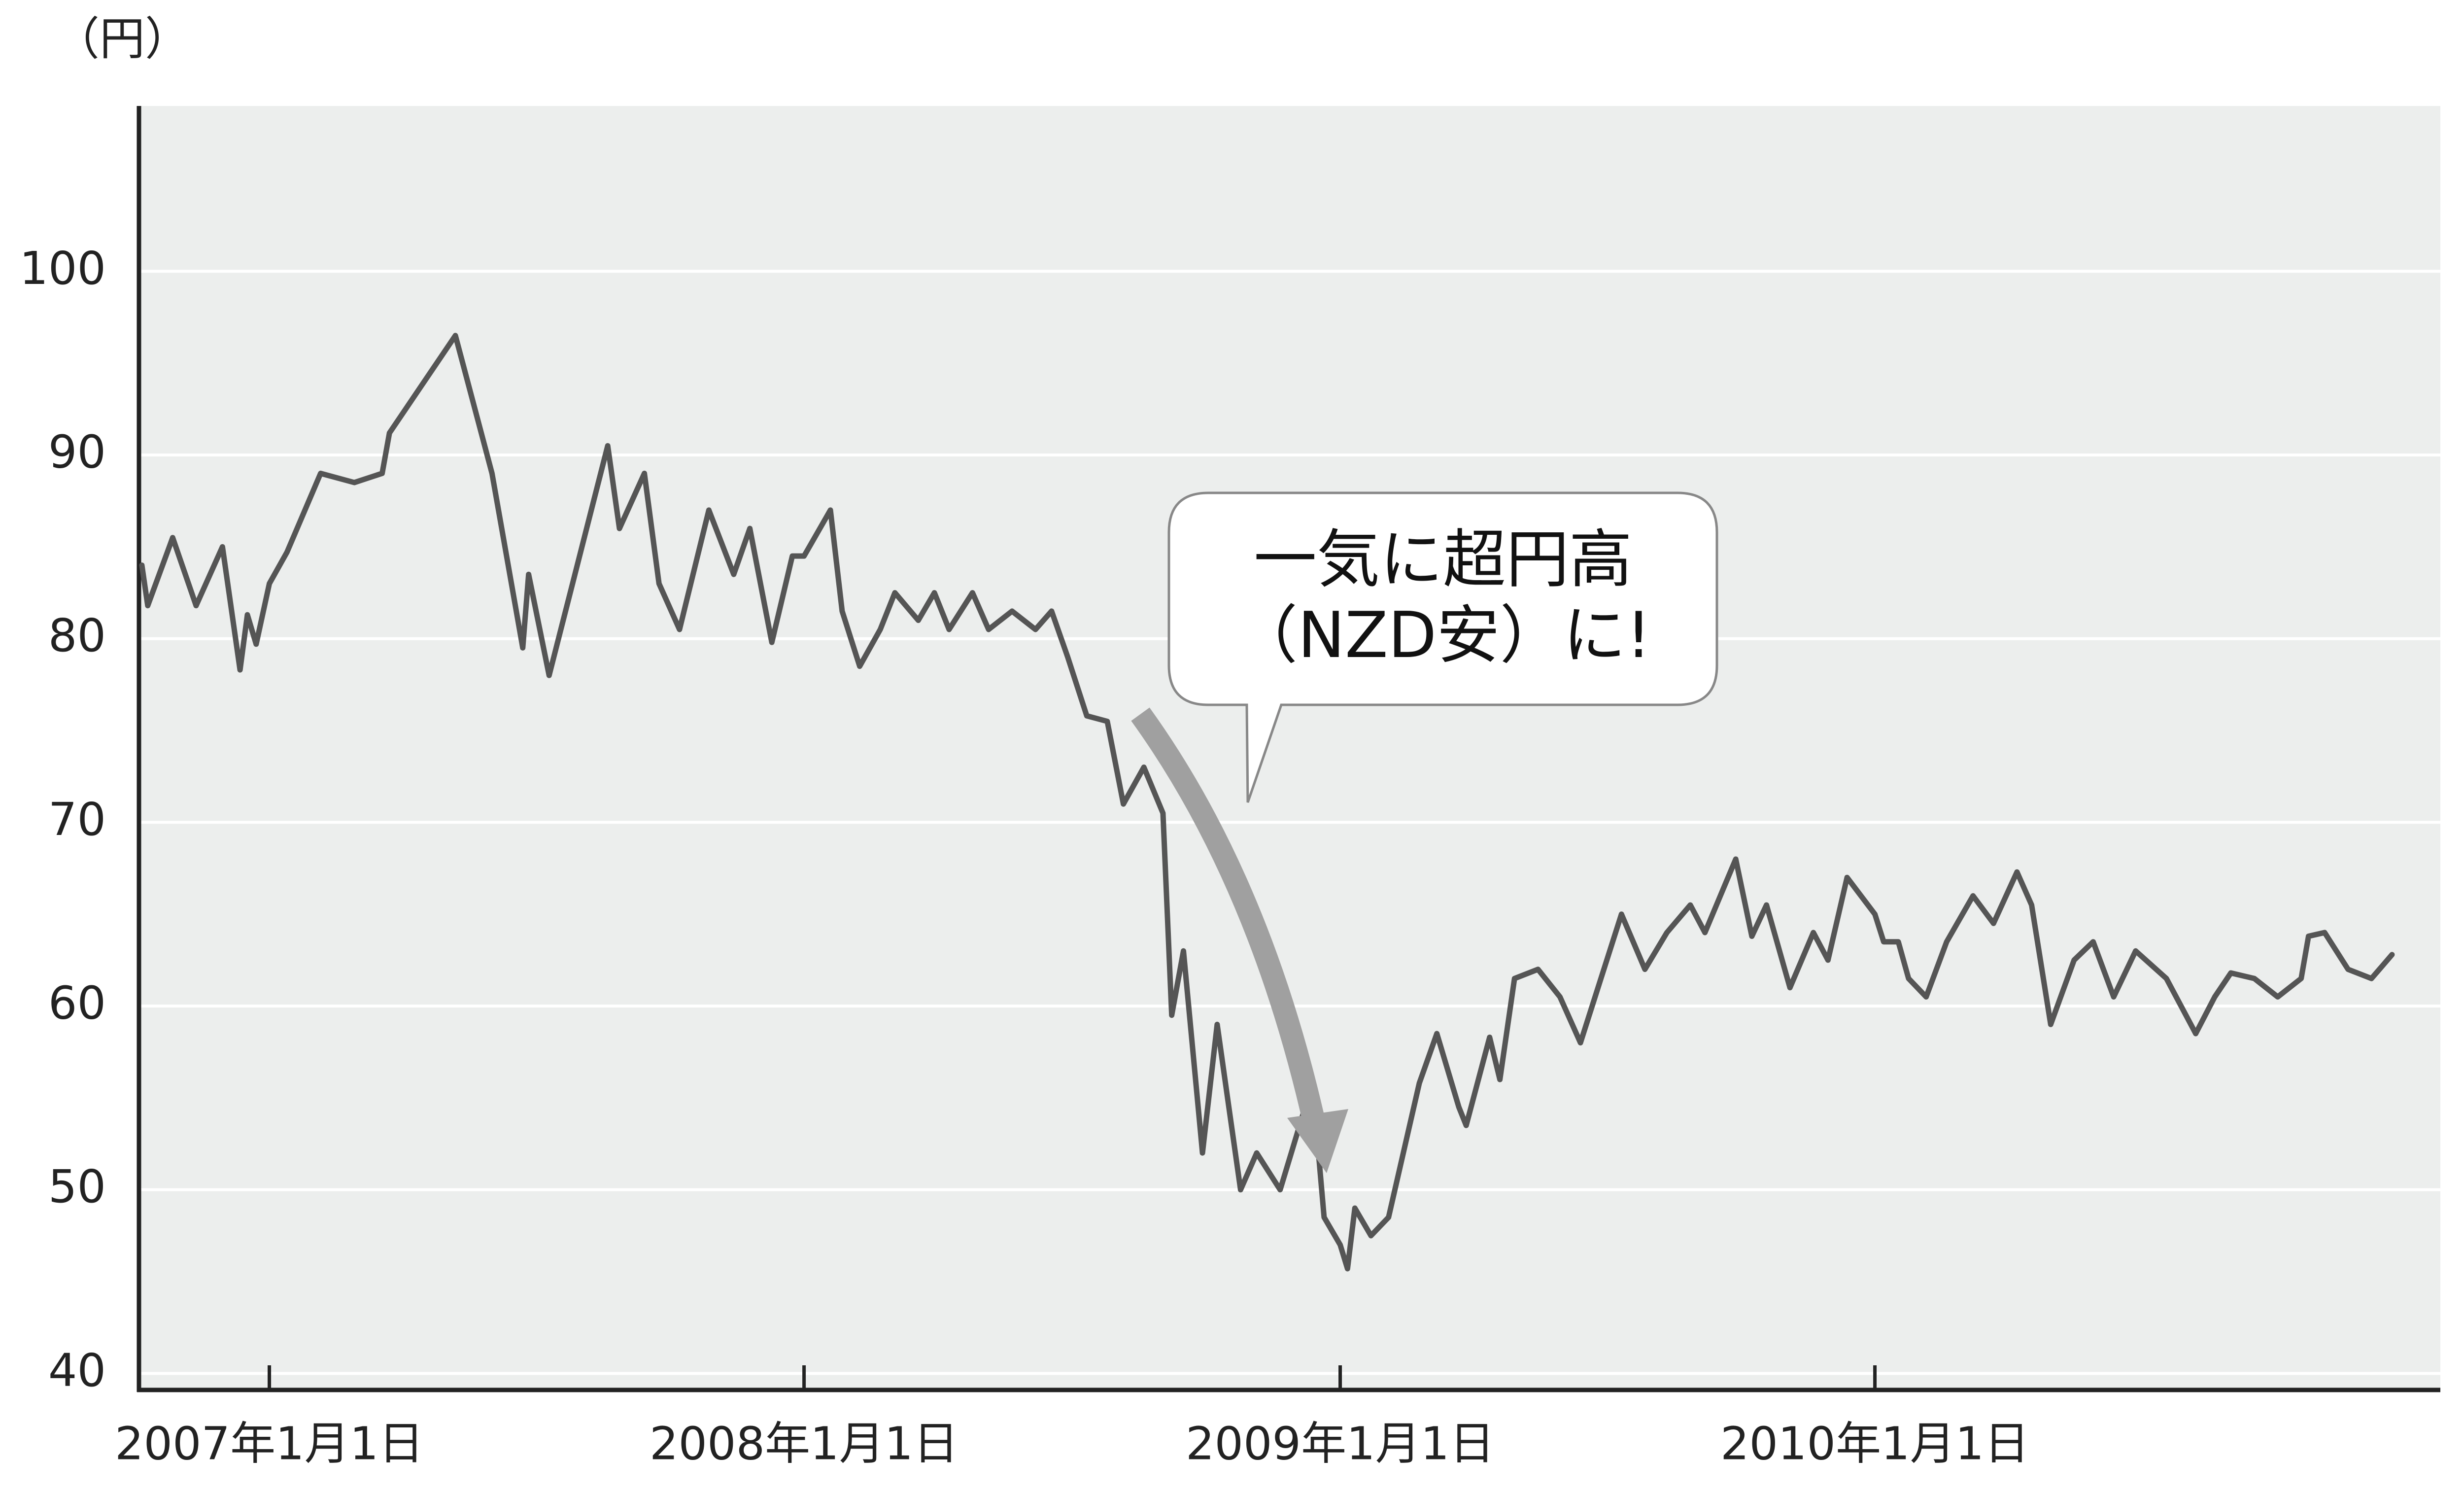 This screenshot has height=1491, width=2464. I want to click on x-tick-label: 2008年1月1日, so click(804, 1443).